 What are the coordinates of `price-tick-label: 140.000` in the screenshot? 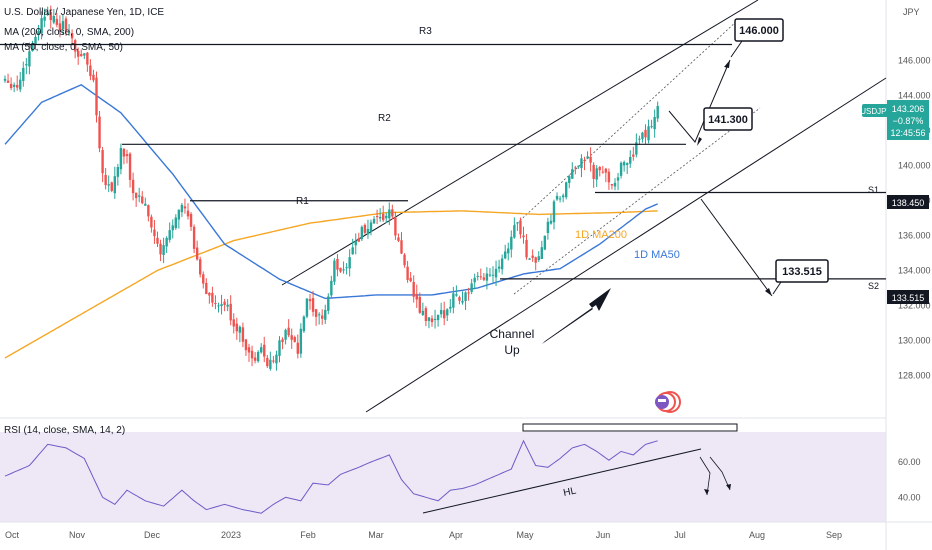 It's located at (914, 165).